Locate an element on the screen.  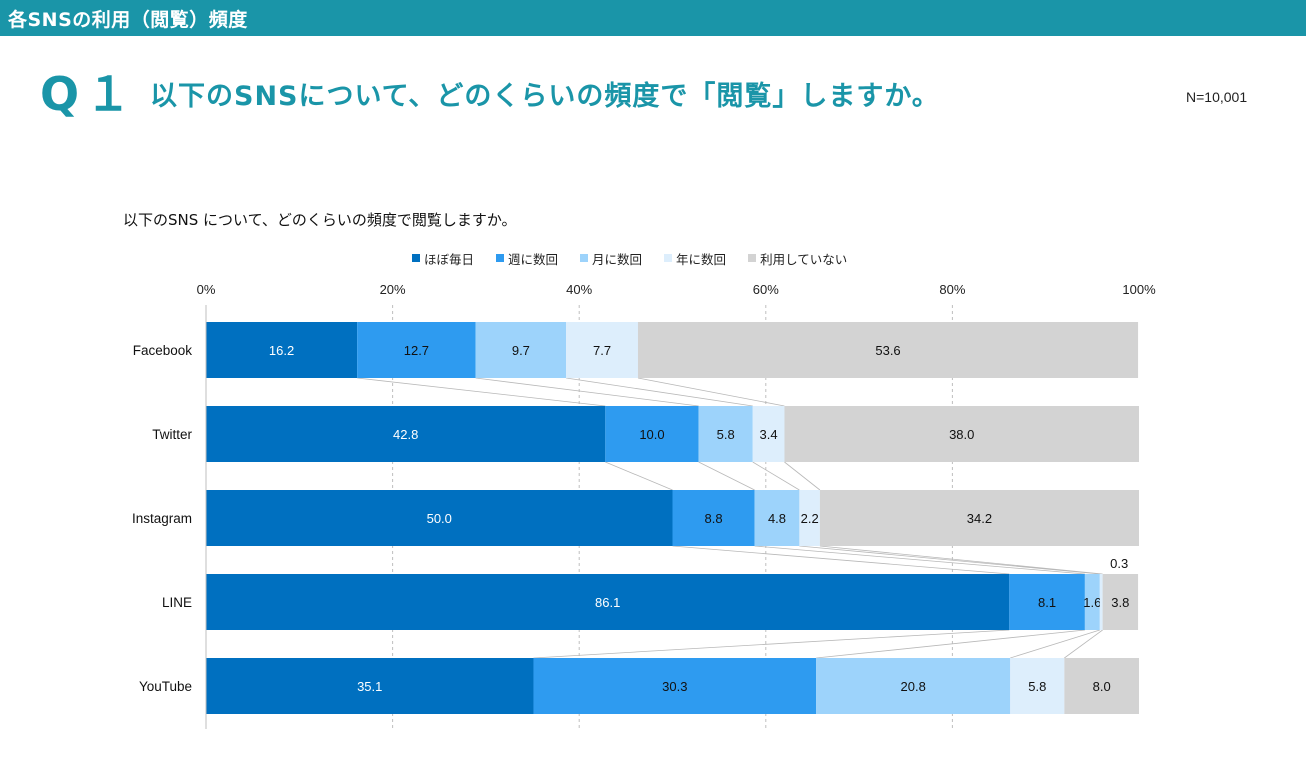
question-text: 以下のSNSについて、どのくらいの頻度で「閲覧」しますか。 is located at coordinates (545, 96).